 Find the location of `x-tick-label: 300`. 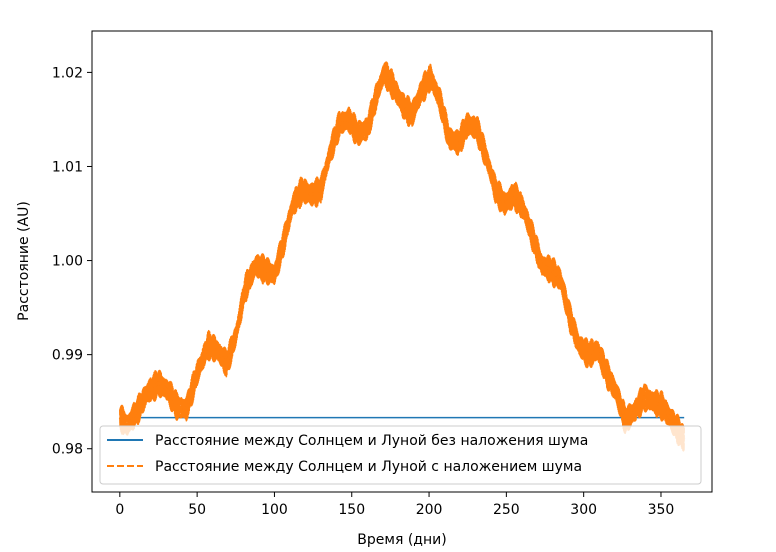

x-tick-label: 300 is located at coordinates (583, 510).